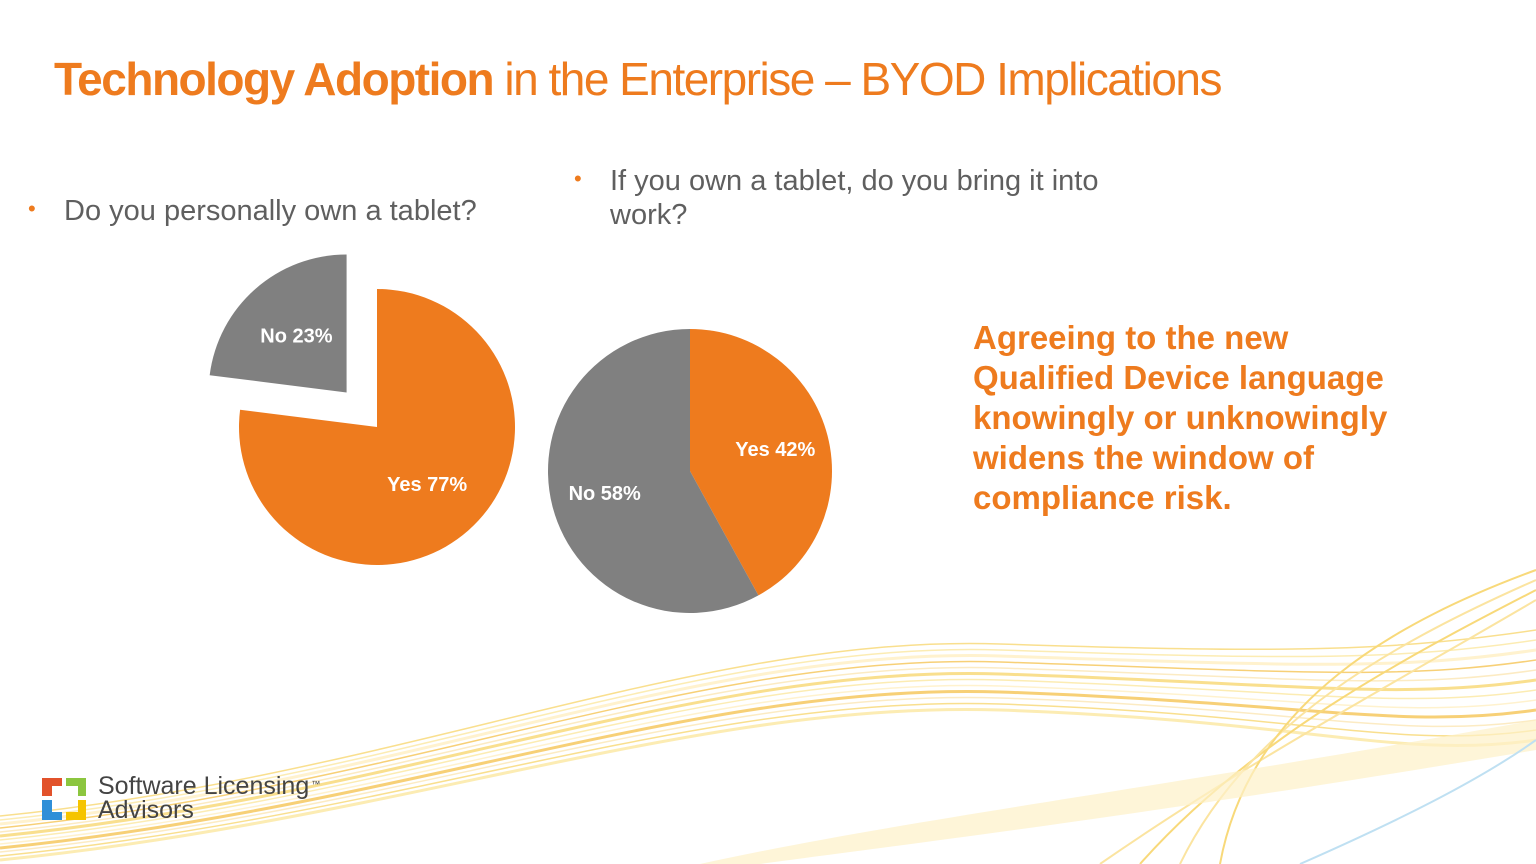 This screenshot has width=1536, height=864. Describe the element at coordinates (427, 485) in the screenshot. I see `pie-slice-label: Yes 77%` at that location.